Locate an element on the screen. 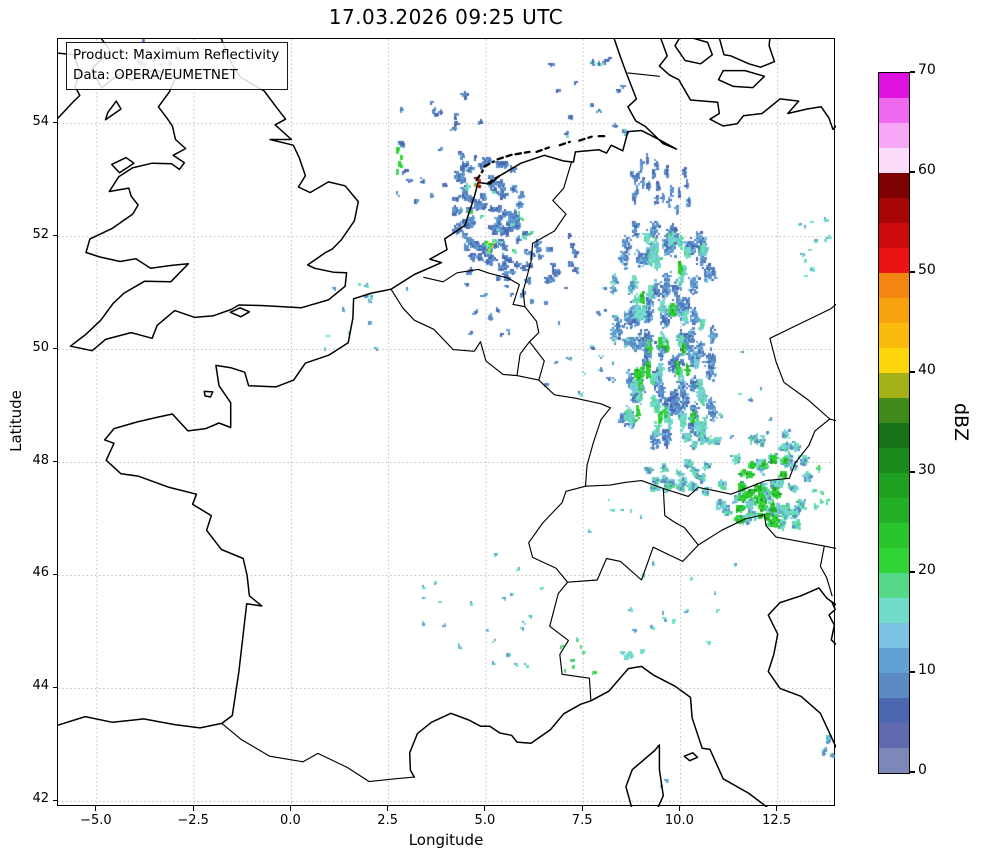 The height and width of the screenshot is (860, 985). y-tick-label: 54 is located at coordinates (40, 121).